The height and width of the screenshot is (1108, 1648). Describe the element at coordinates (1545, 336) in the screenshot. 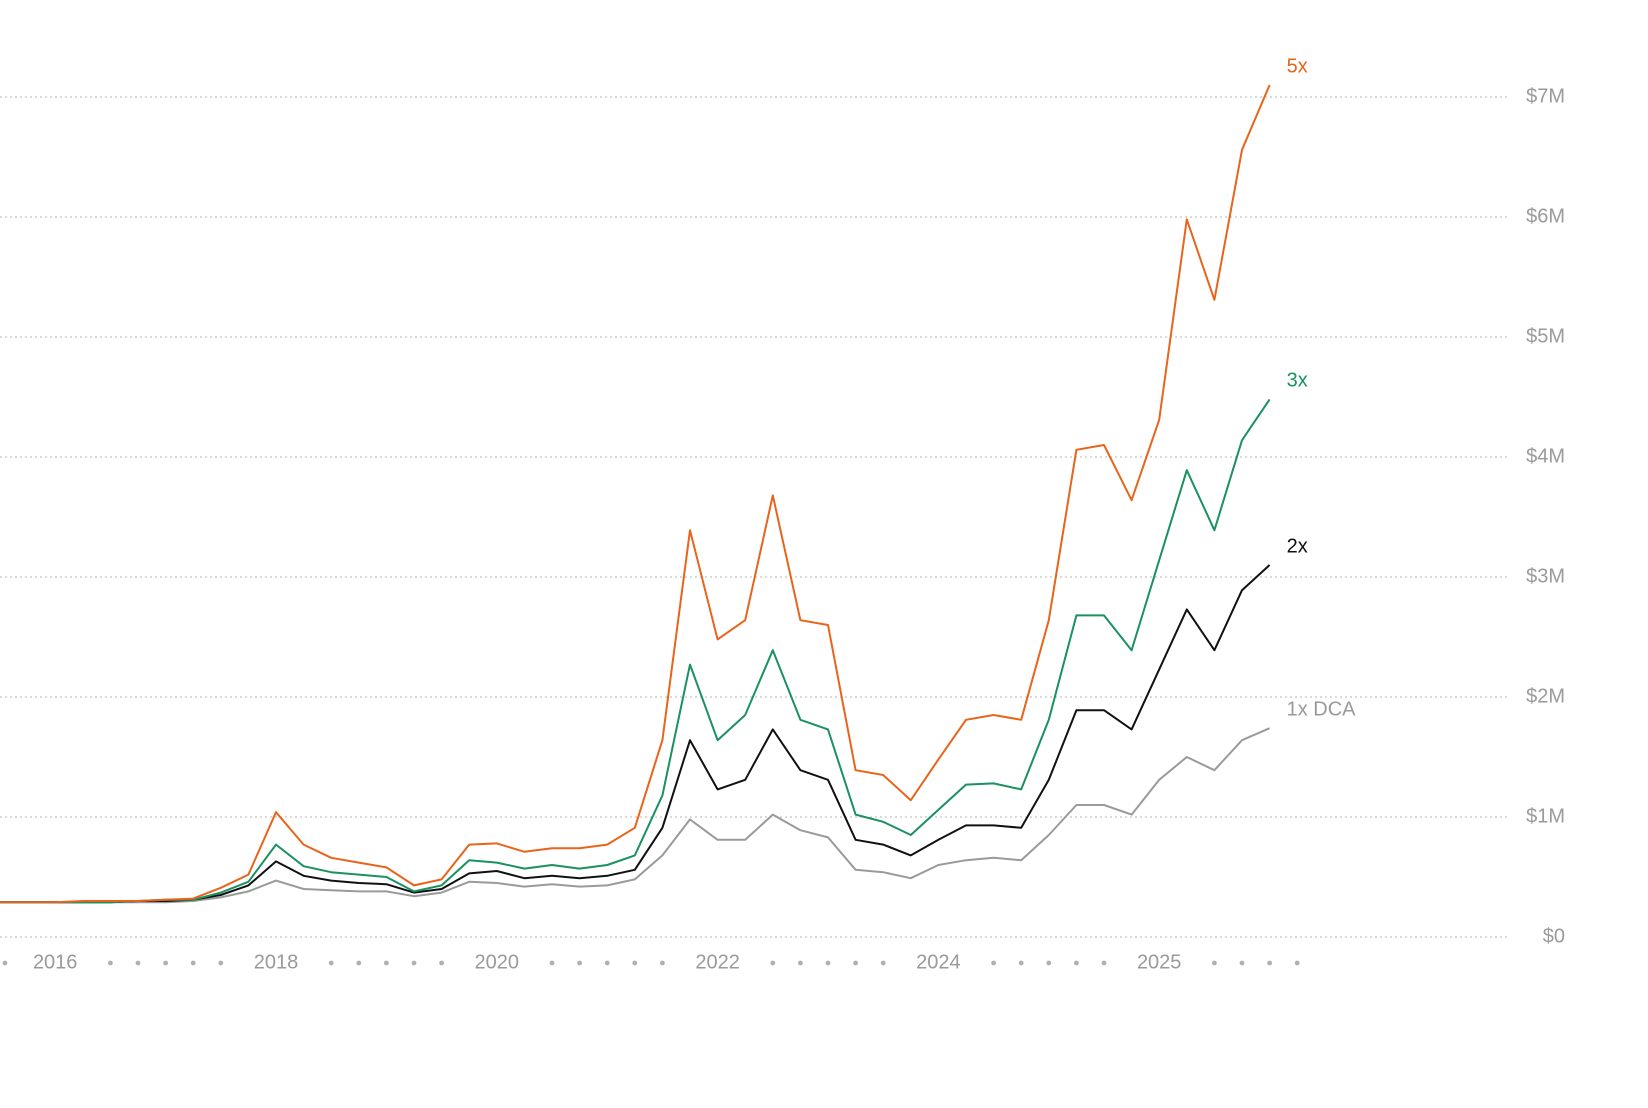

I see `y-tick-label: $5M` at that location.